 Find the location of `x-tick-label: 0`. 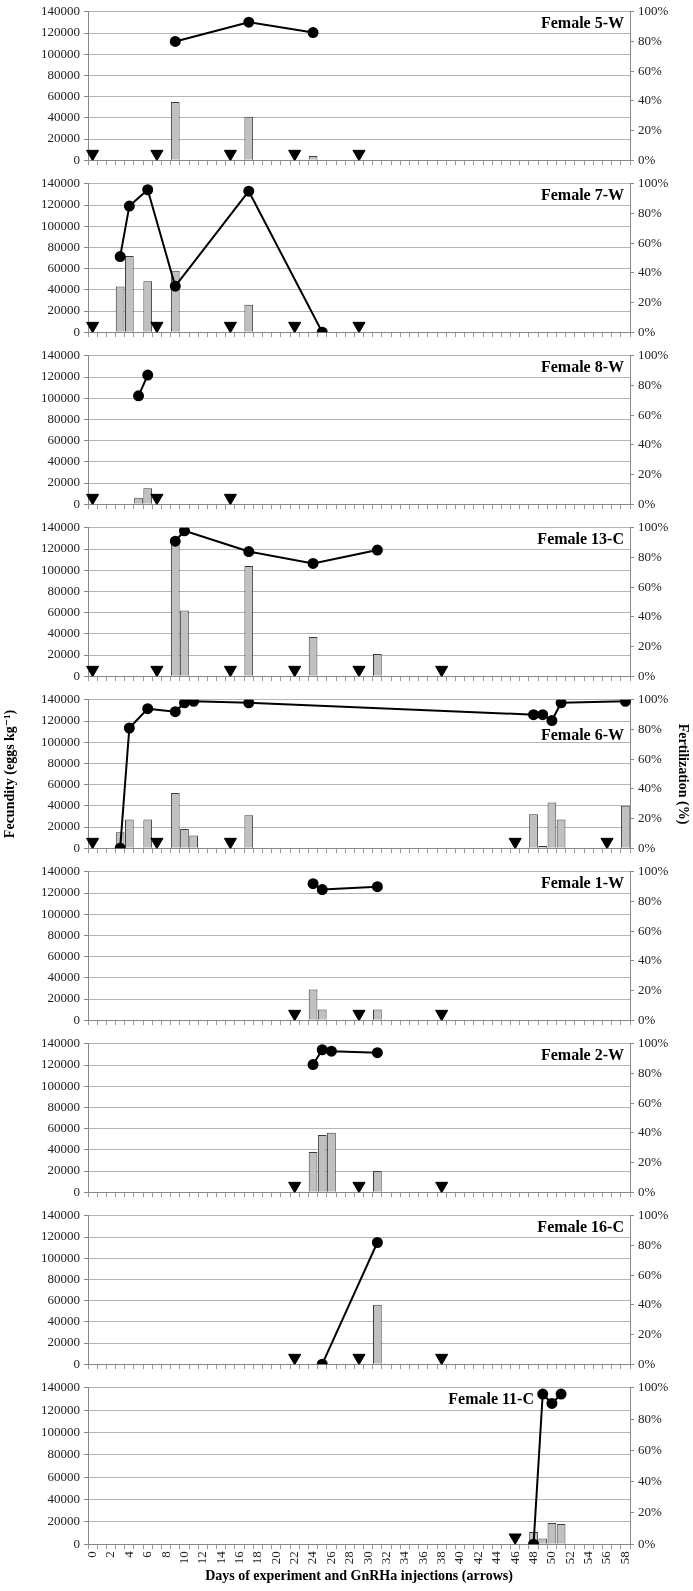

x-tick-label: 0 is located at coordinates (92, 1554).